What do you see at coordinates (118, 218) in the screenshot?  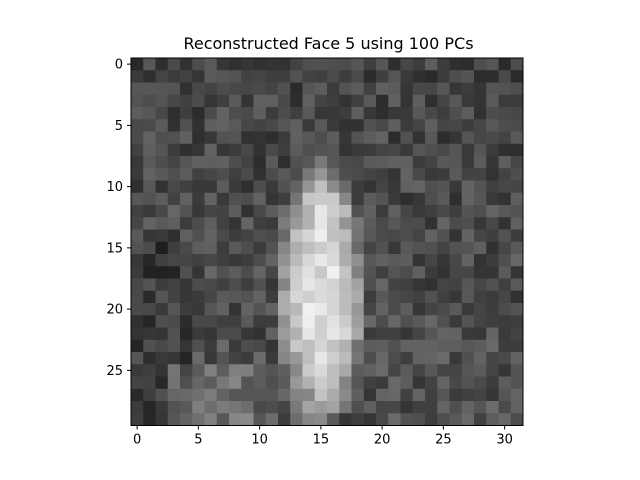 I see `y-axis: 0 5 10 15 20 25` at bounding box center [118, 218].